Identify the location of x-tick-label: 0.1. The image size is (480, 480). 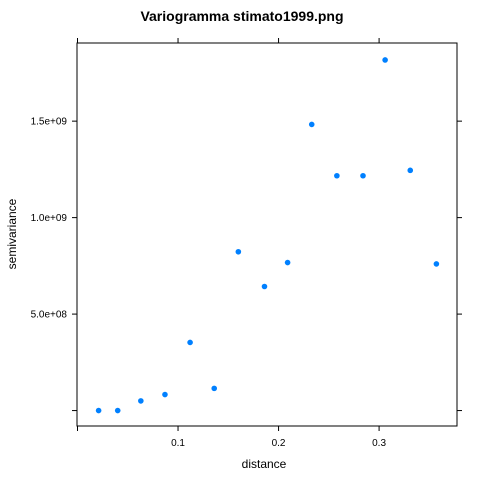
(178, 443).